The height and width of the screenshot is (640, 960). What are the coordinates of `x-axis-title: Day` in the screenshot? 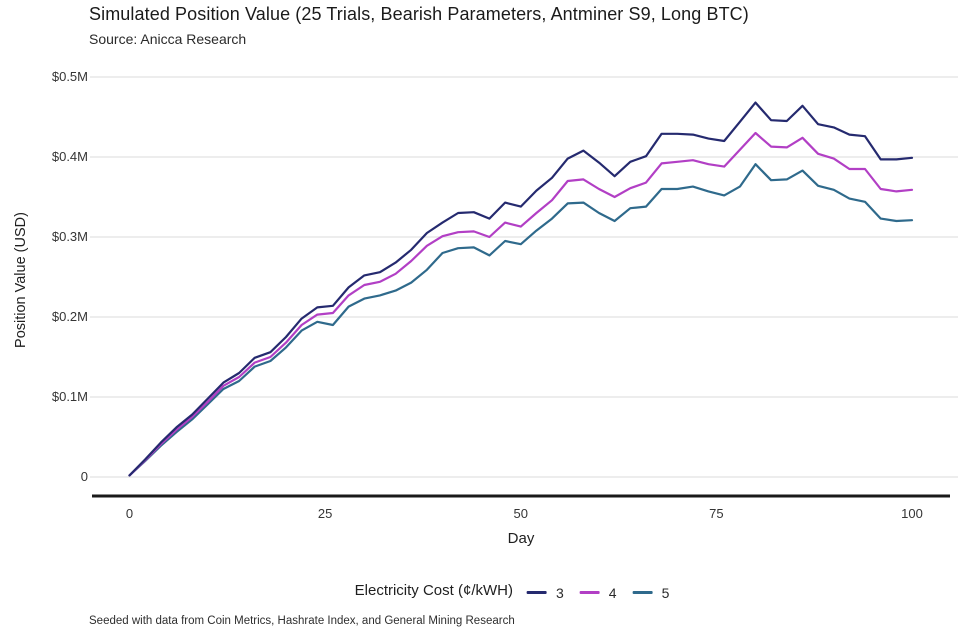 It's located at (521, 538).